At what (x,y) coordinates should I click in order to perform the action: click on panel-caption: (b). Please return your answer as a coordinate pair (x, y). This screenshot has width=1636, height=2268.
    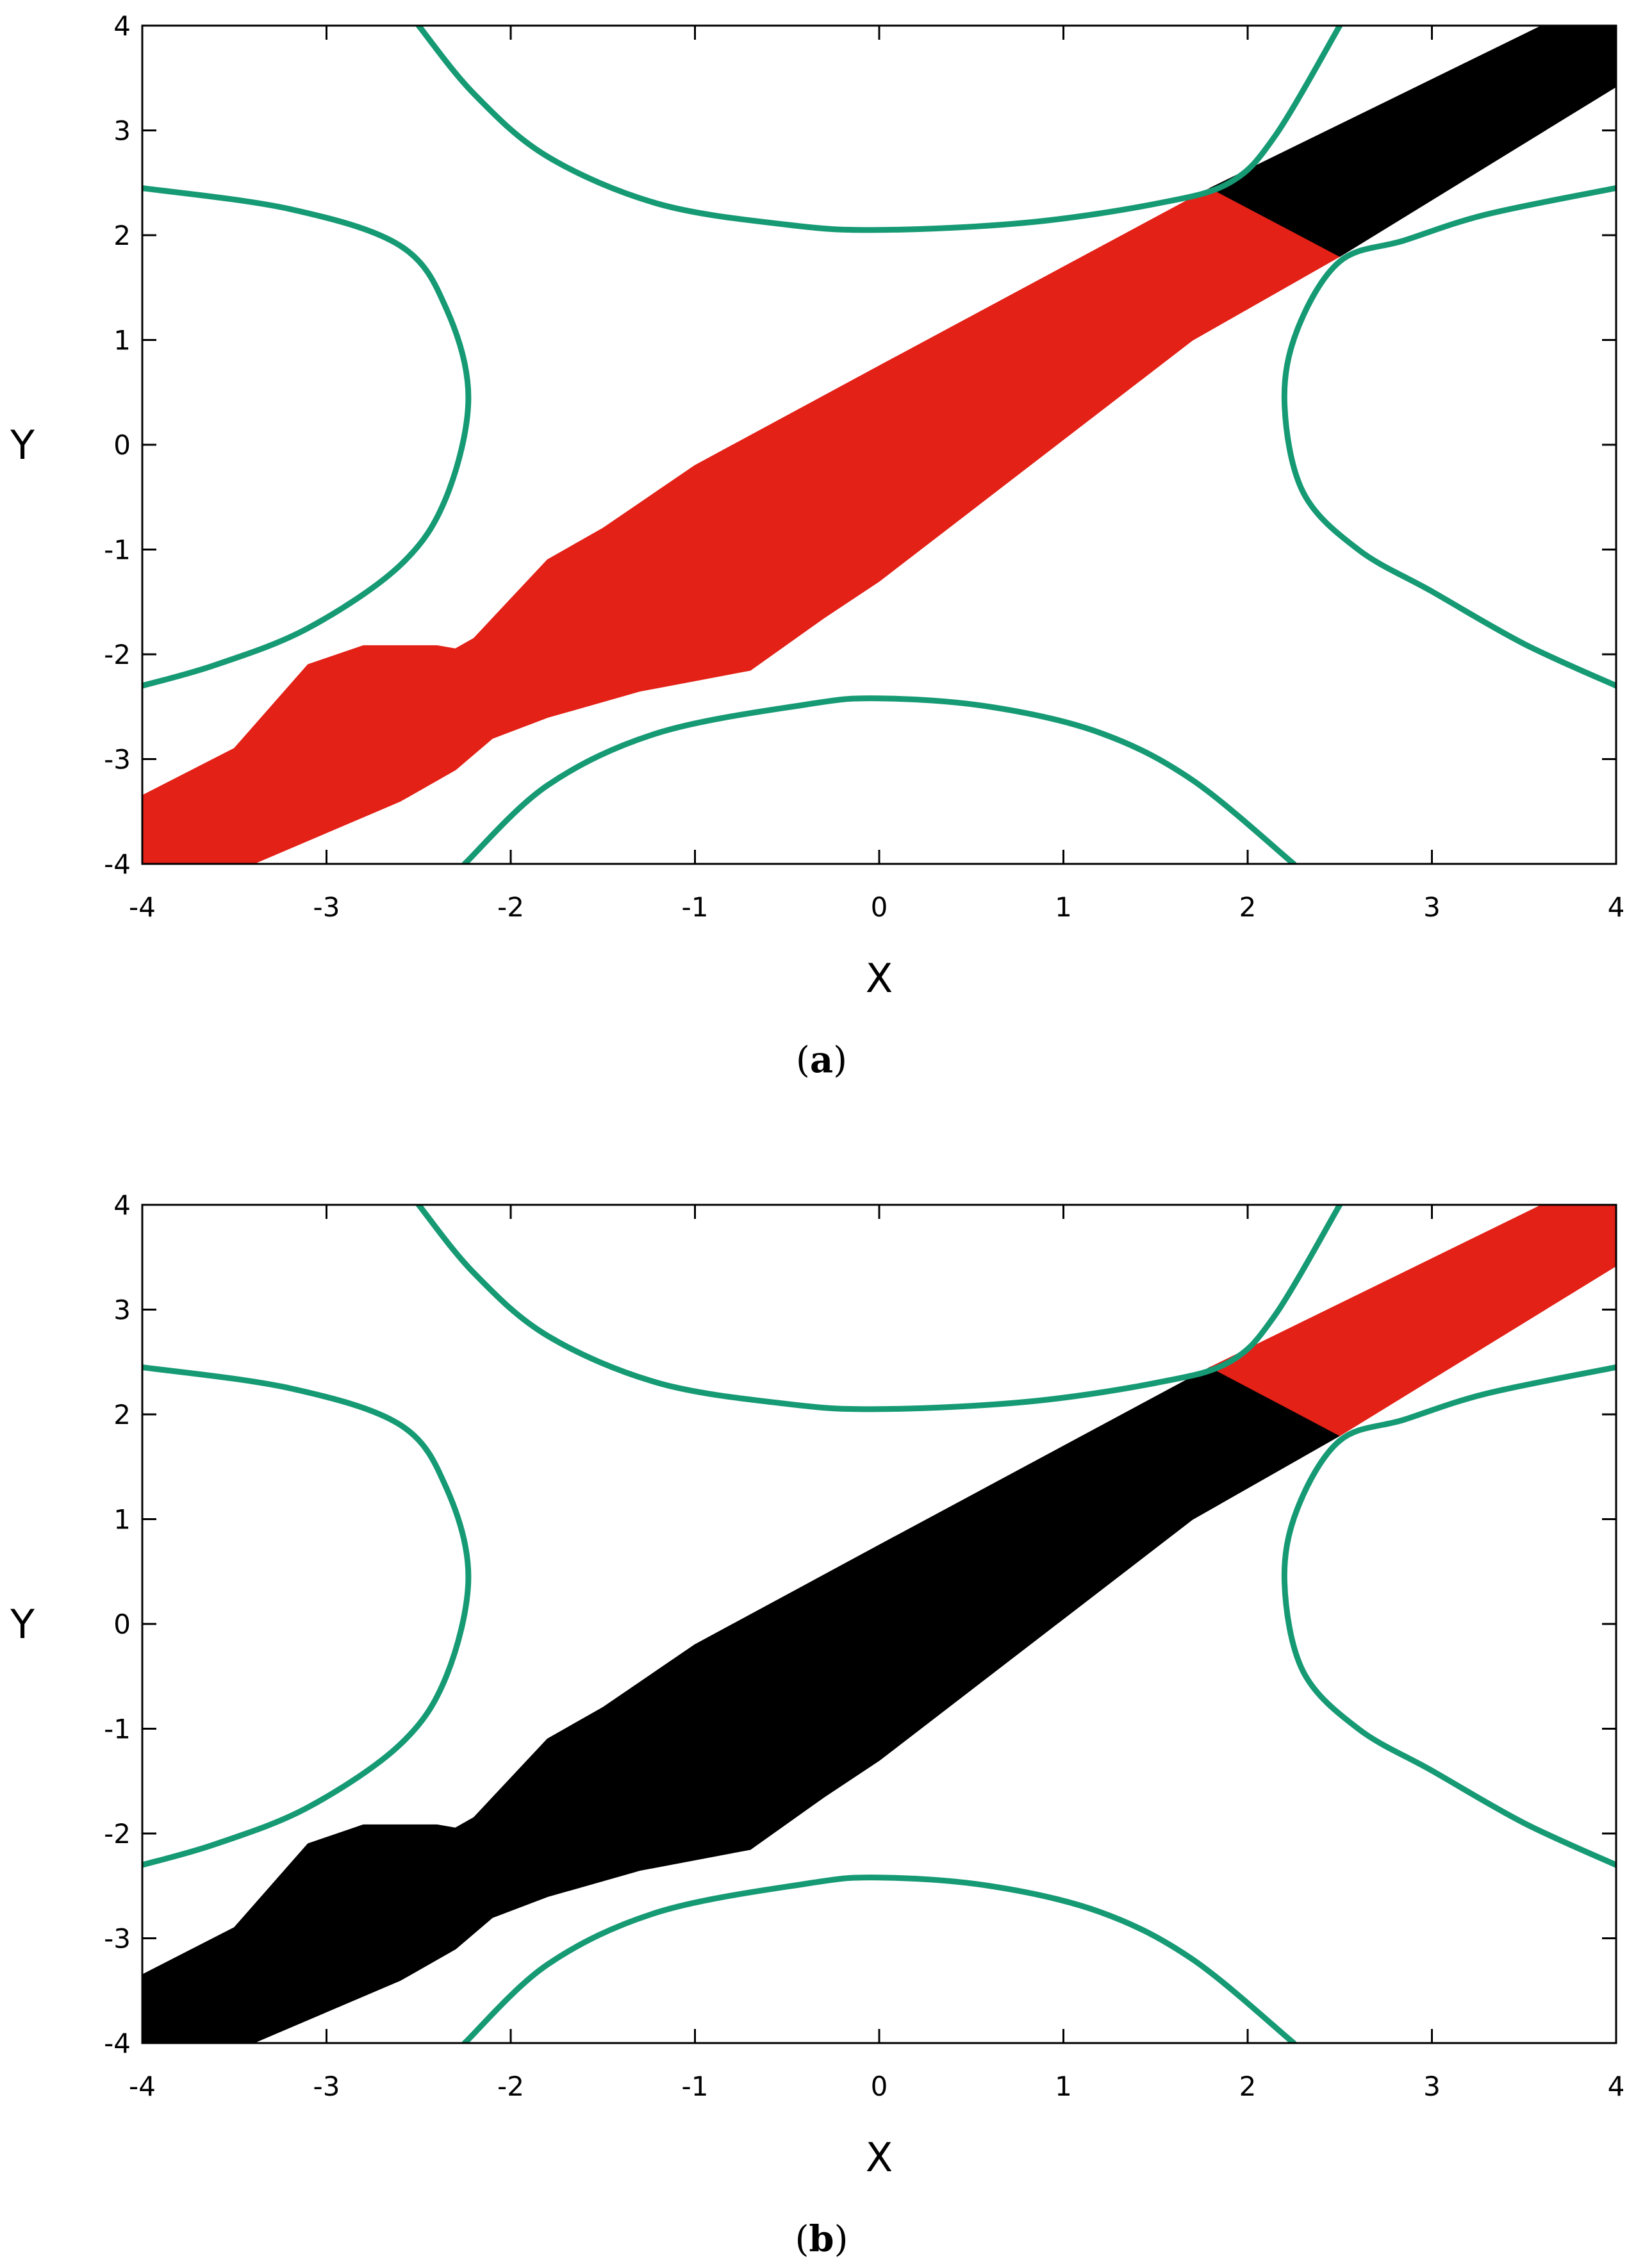
    Looking at the image, I should click on (821, 2239).